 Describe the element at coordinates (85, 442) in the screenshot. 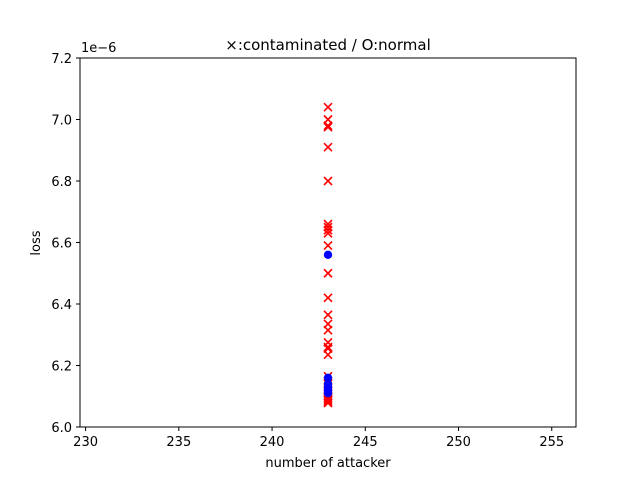

I see `x-tick-label: 230` at that location.